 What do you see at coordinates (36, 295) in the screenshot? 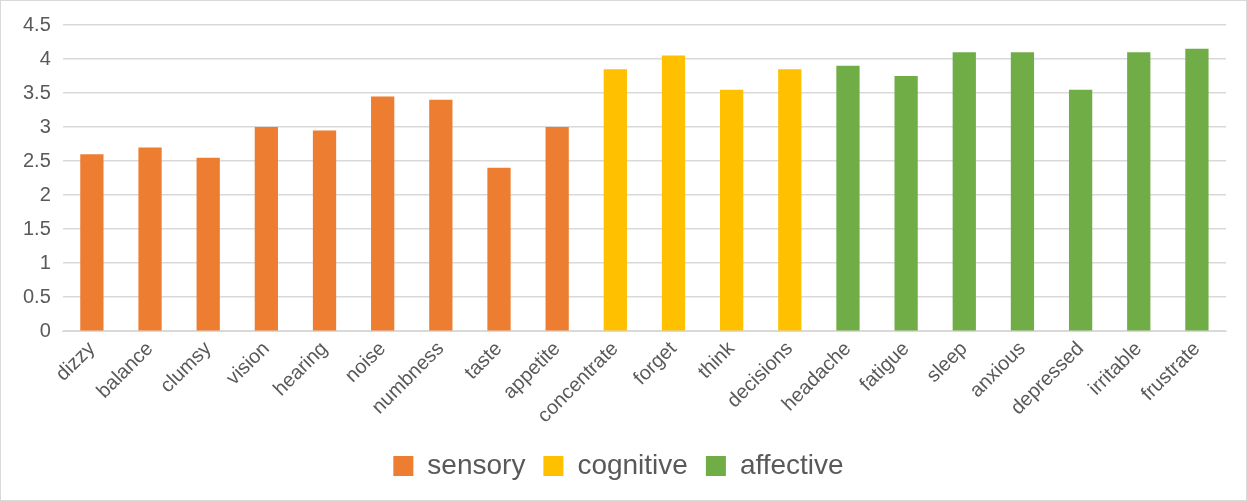
I see `y-tick-label: 0.5` at bounding box center [36, 295].